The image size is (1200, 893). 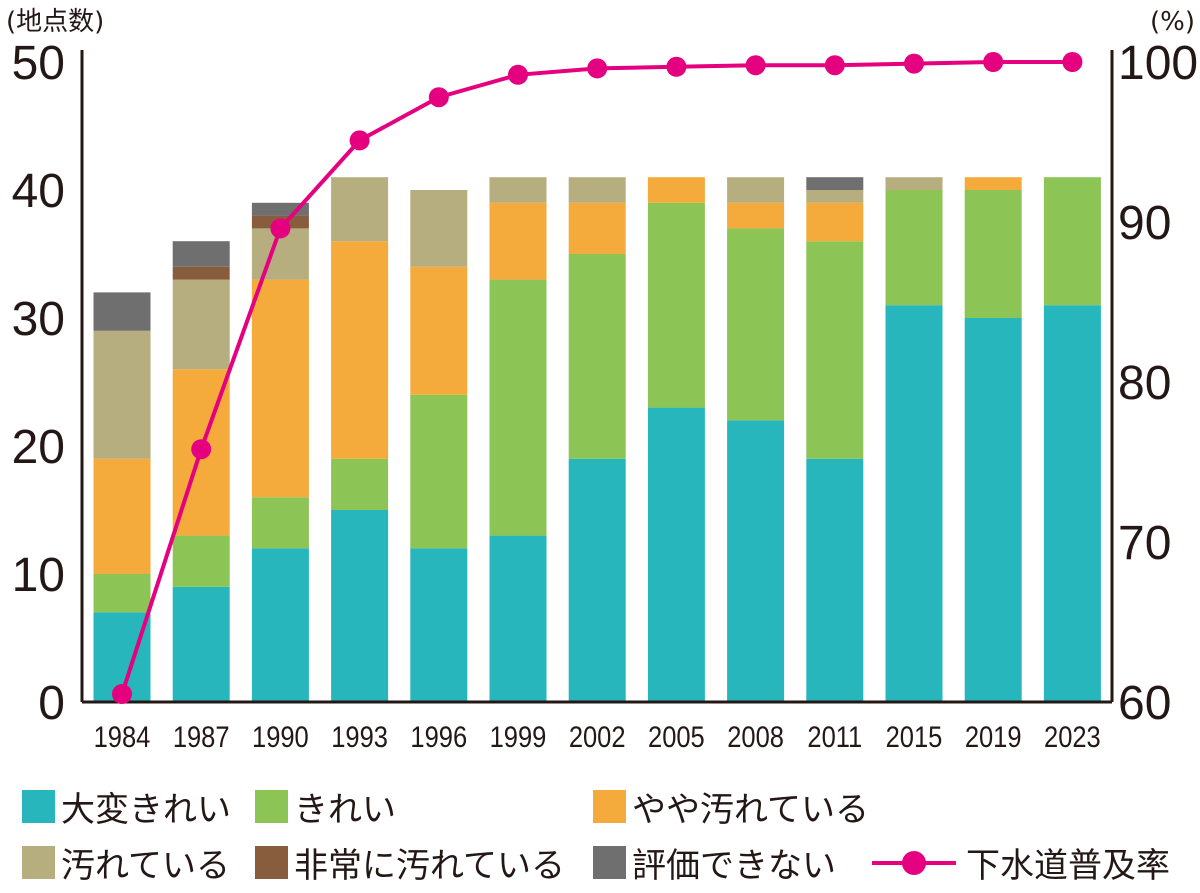 I want to click on line-point-1996, so click(x=438, y=97).